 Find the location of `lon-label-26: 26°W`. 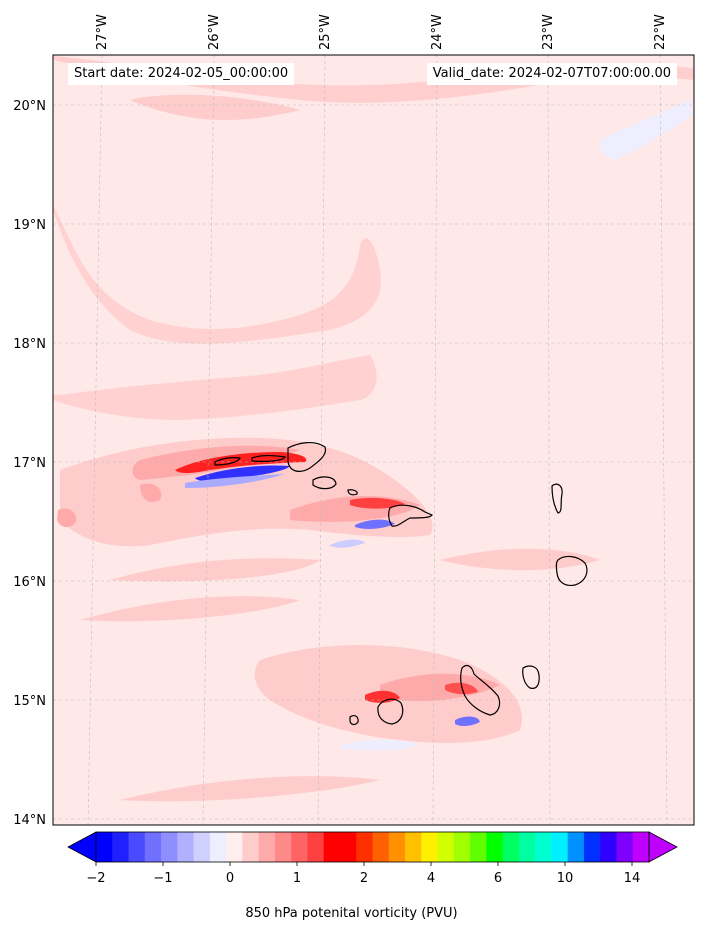

lon-label-26: 26°W is located at coordinates (214, 32).